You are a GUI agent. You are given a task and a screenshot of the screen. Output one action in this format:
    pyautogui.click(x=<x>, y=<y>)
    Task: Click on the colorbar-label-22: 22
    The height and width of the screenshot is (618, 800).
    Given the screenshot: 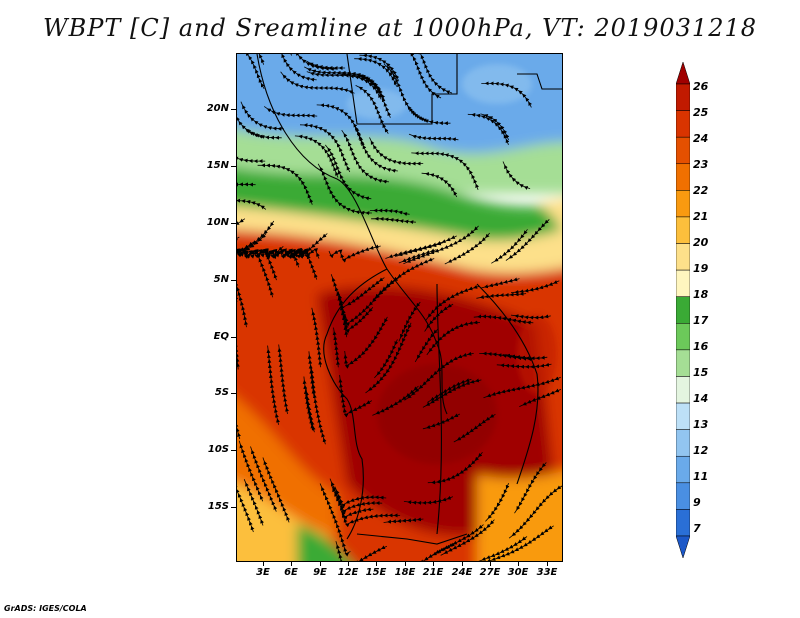 What is the action you would take?
    pyautogui.click(x=701, y=190)
    